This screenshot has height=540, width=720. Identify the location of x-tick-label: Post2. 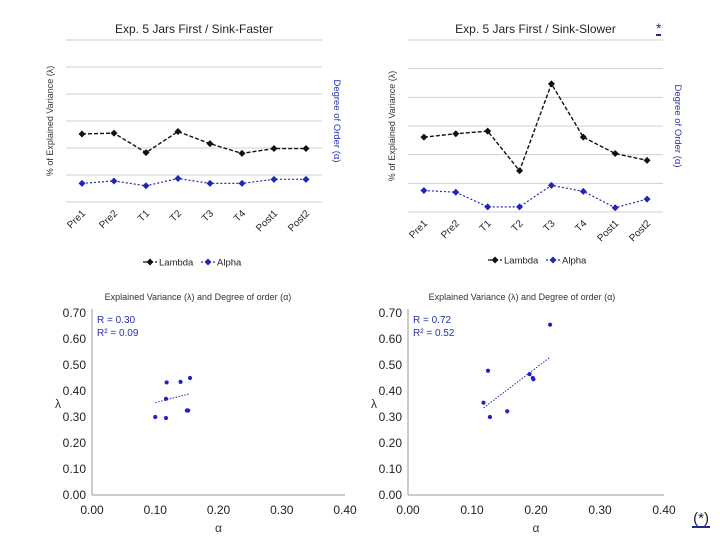
(640, 231).